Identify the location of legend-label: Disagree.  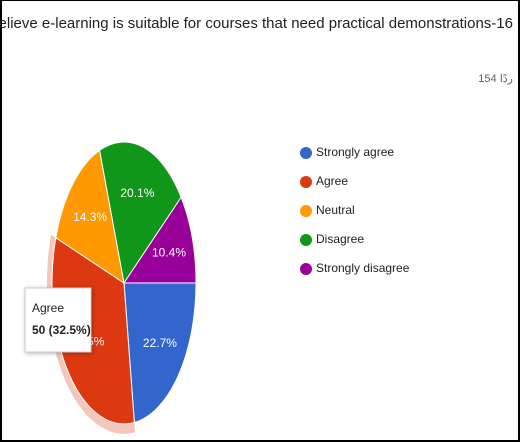
(340, 239).